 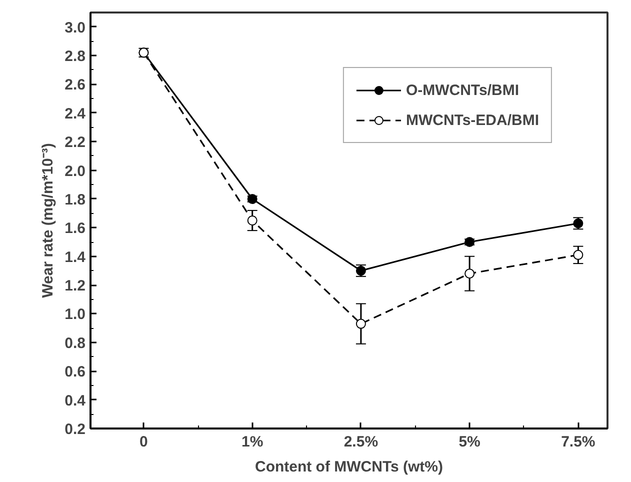 What do you see at coordinates (75, 257) in the screenshot?
I see `y-tick-label: 1.4` at bounding box center [75, 257].